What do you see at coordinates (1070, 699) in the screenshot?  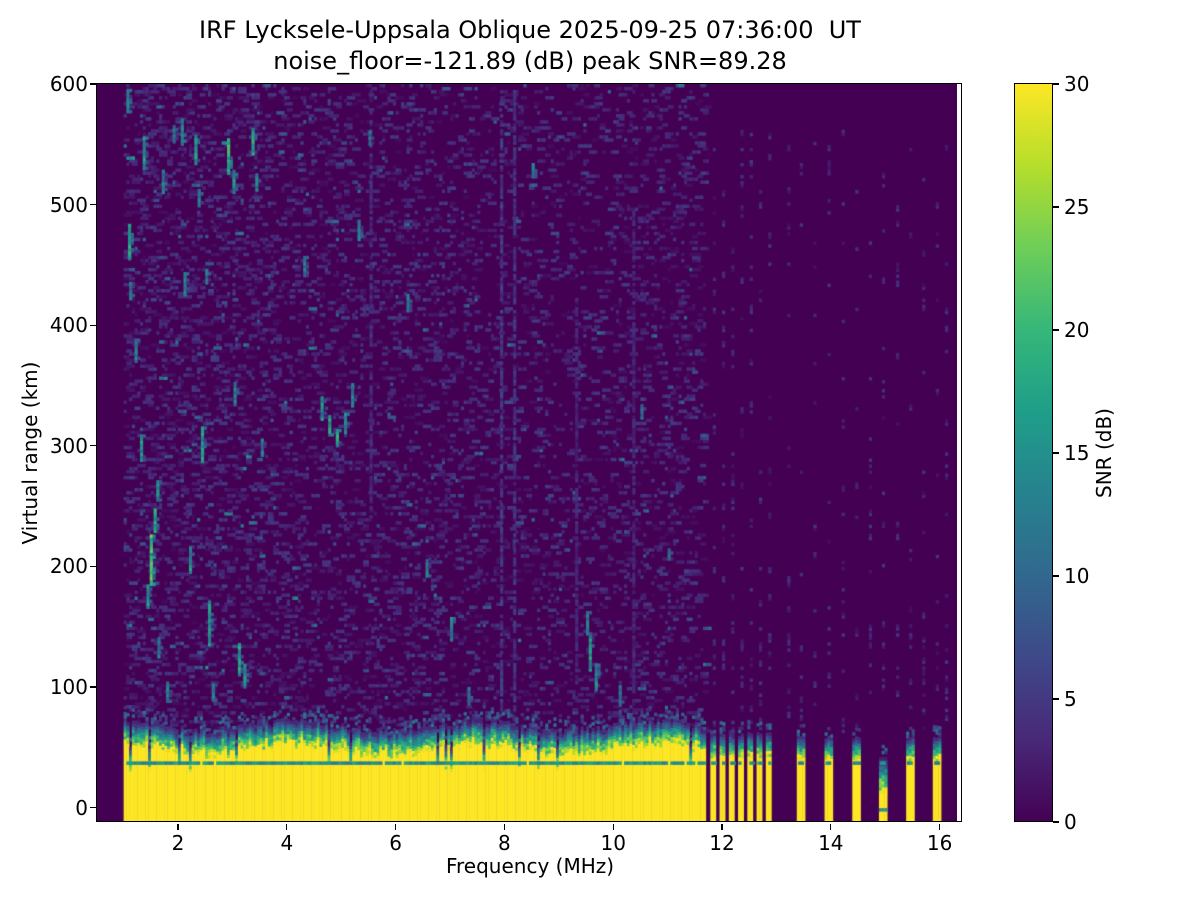 I see `colorbar-tick-label: 5` at bounding box center [1070, 699].